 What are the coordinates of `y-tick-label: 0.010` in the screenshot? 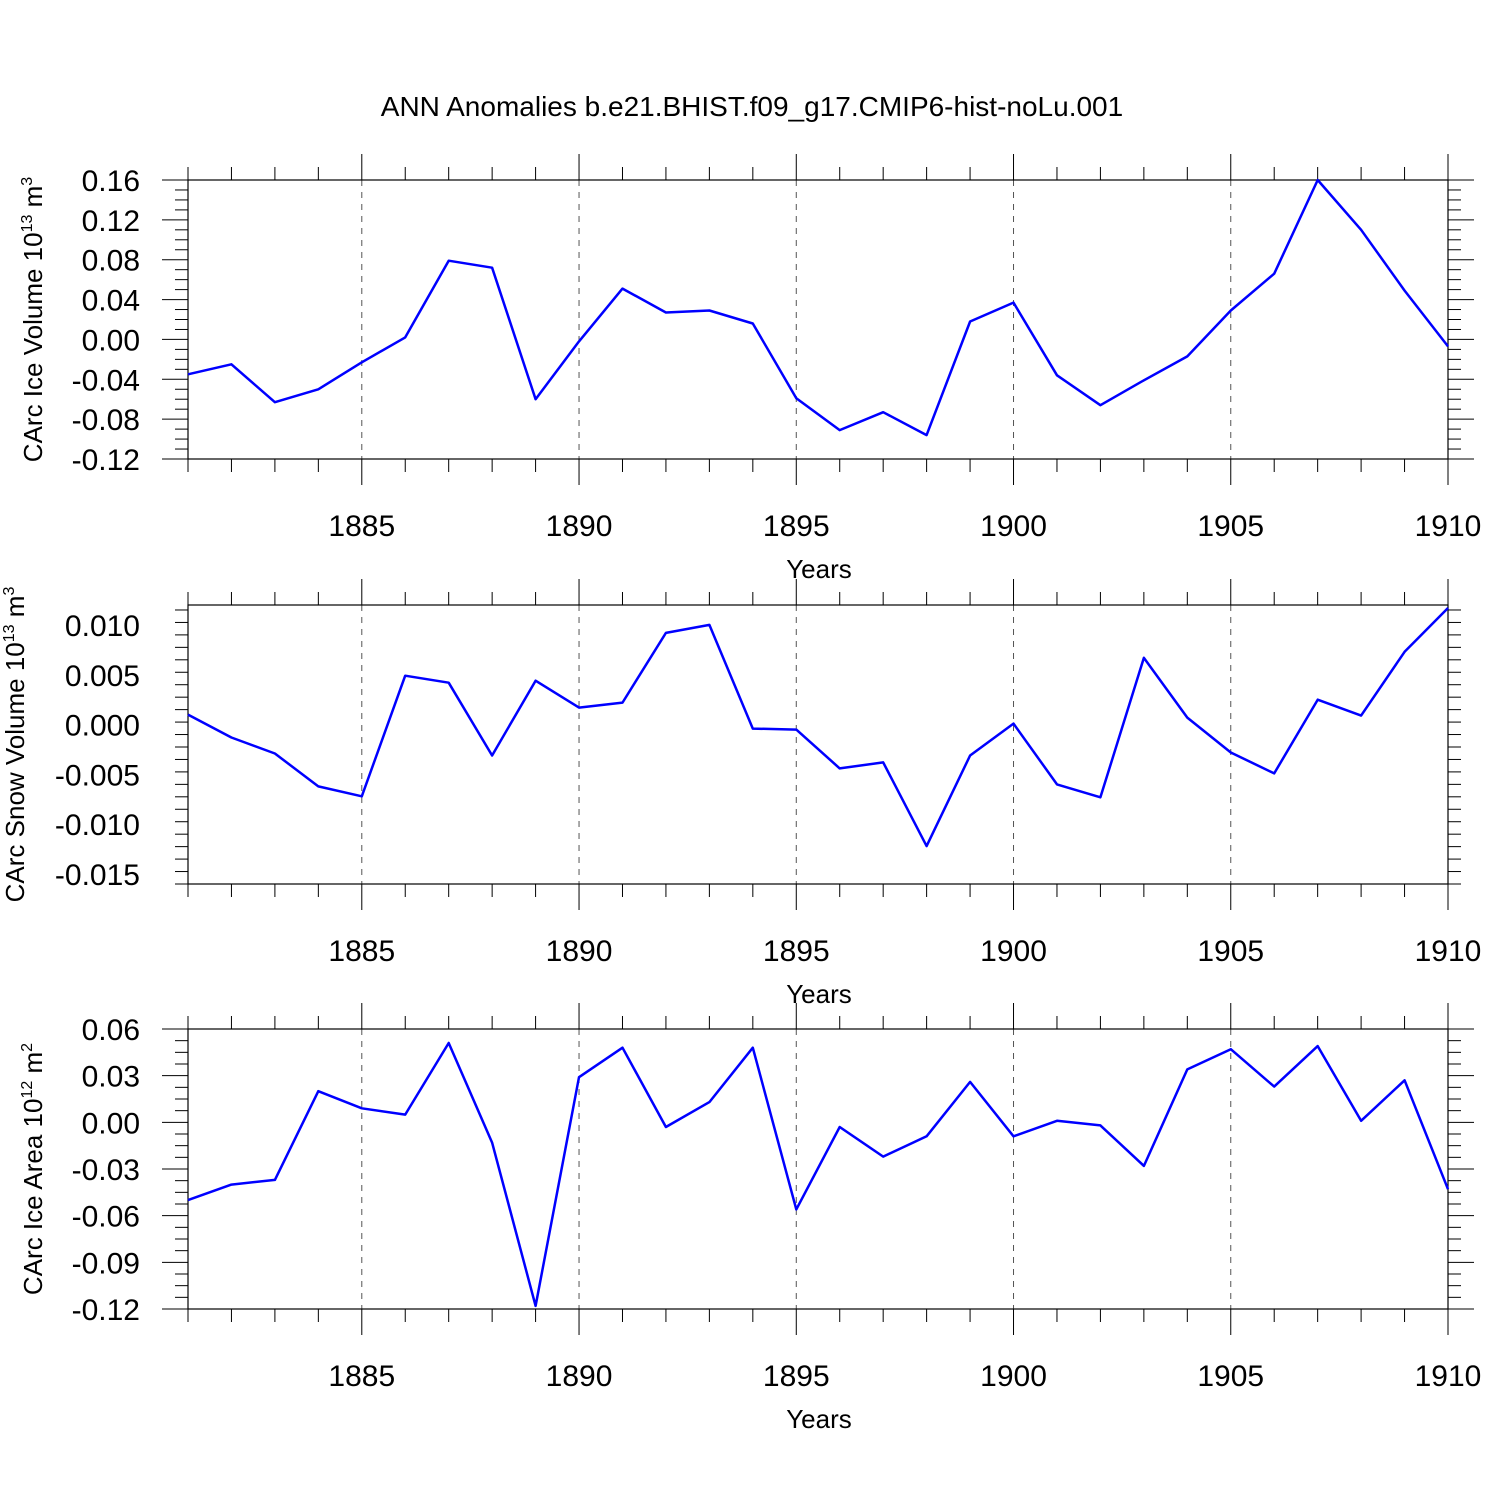 It's located at (102, 626).